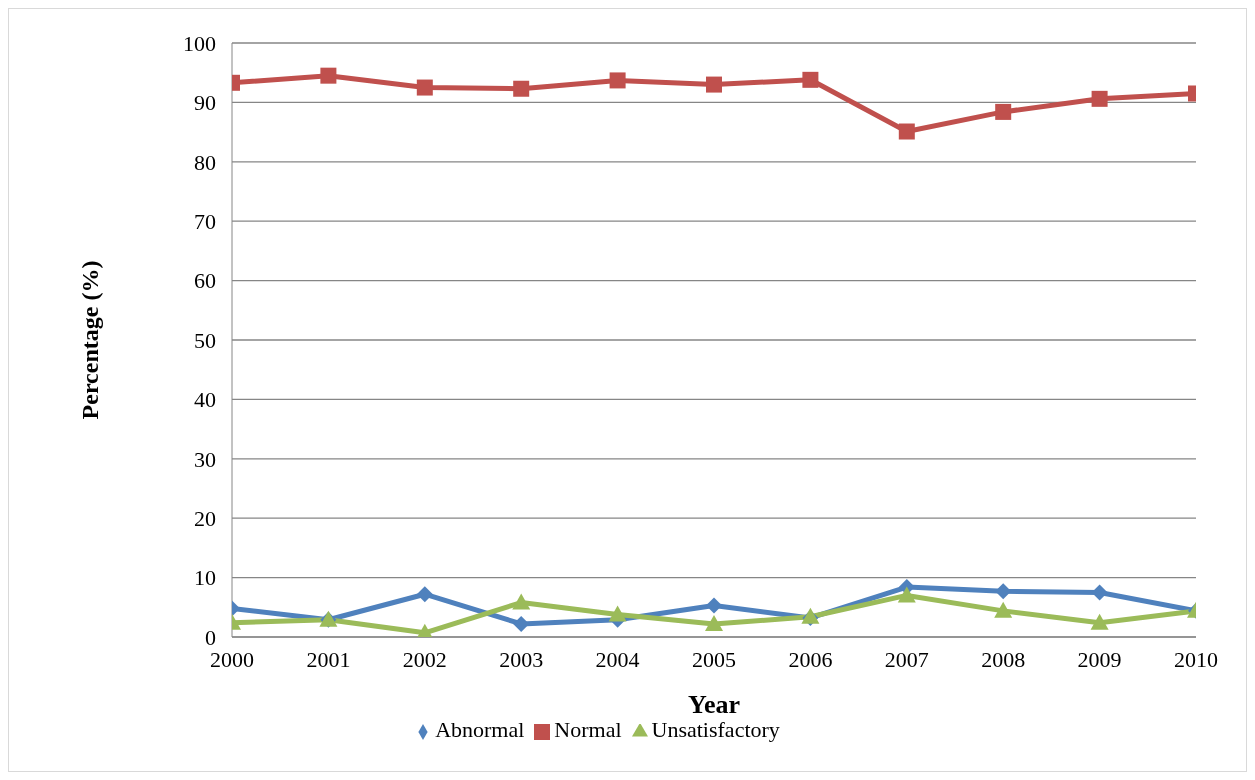 This screenshot has height=780, width=1255. What do you see at coordinates (205, 400) in the screenshot?
I see `y-tick-label: 40` at bounding box center [205, 400].